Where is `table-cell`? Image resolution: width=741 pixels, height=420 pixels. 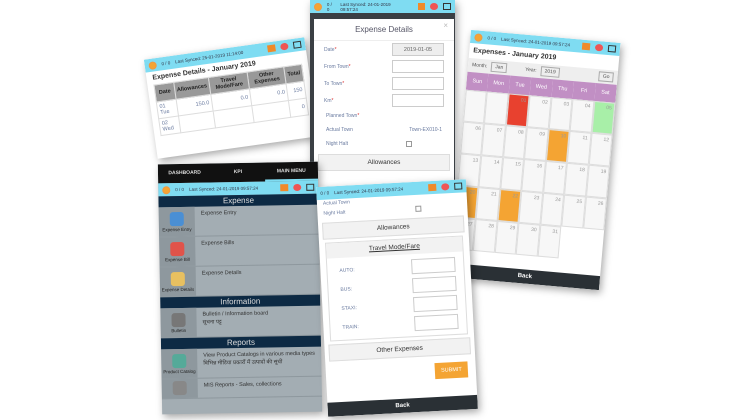
table-cell is located at coordinates (271, 111).